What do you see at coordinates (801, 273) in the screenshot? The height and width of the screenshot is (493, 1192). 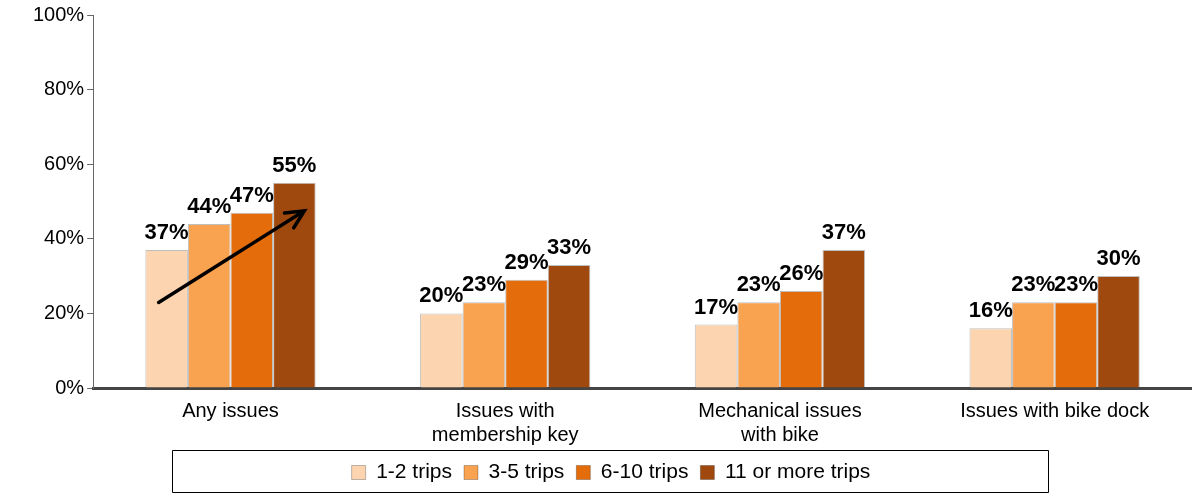 I see `data-label: 26%` at bounding box center [801, 273].